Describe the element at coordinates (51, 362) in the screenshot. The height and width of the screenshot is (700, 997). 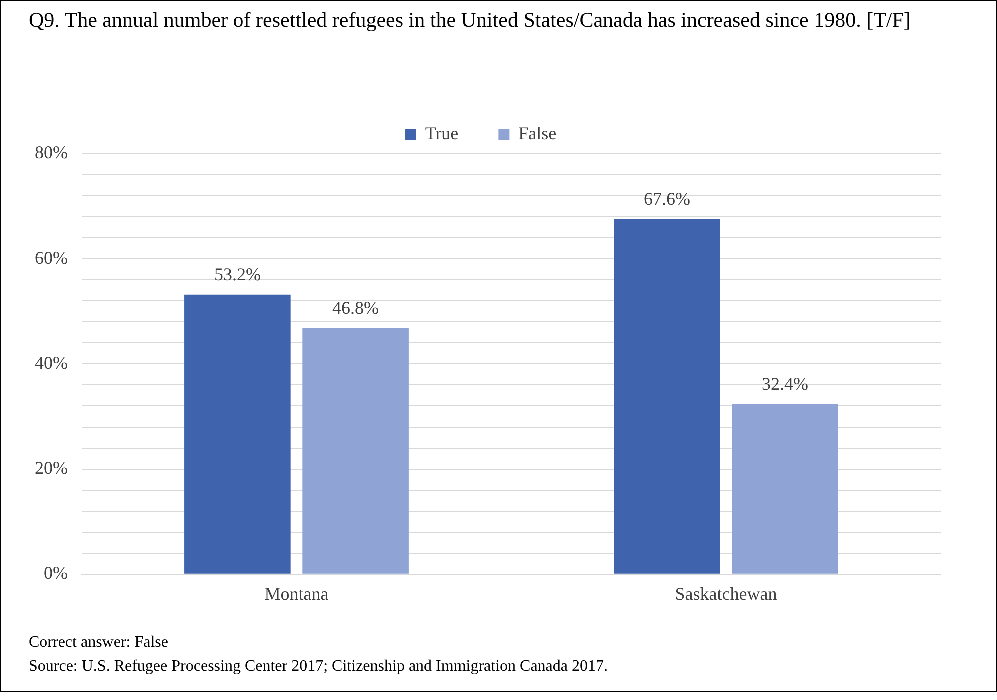
I see `y-tick-label: 40%` at that location.